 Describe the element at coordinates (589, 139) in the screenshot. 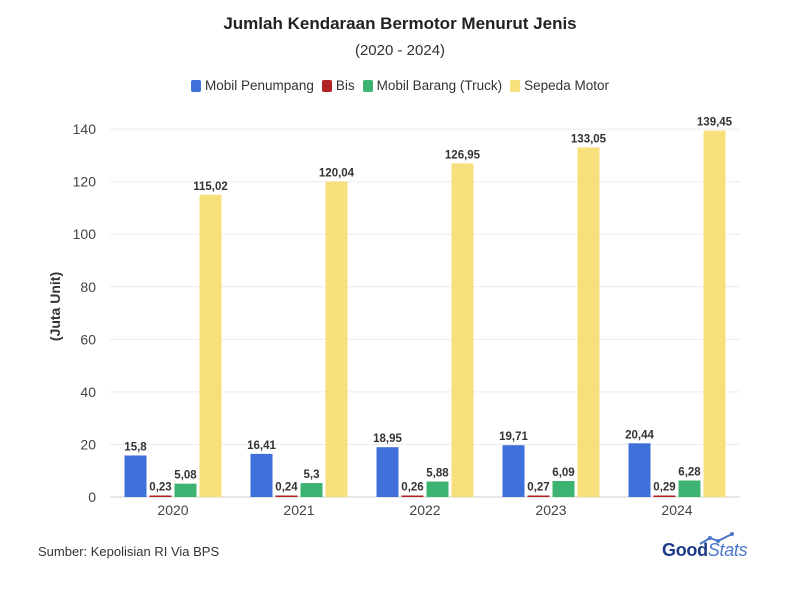

I see `data-label: 133,05` at that location.